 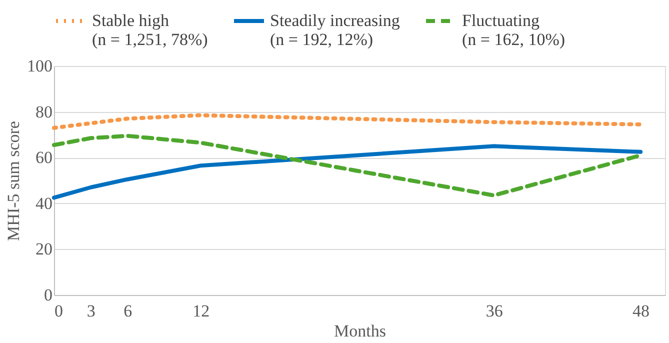 I want to click on y-tick-label: 0, so click(x=48, y=295).